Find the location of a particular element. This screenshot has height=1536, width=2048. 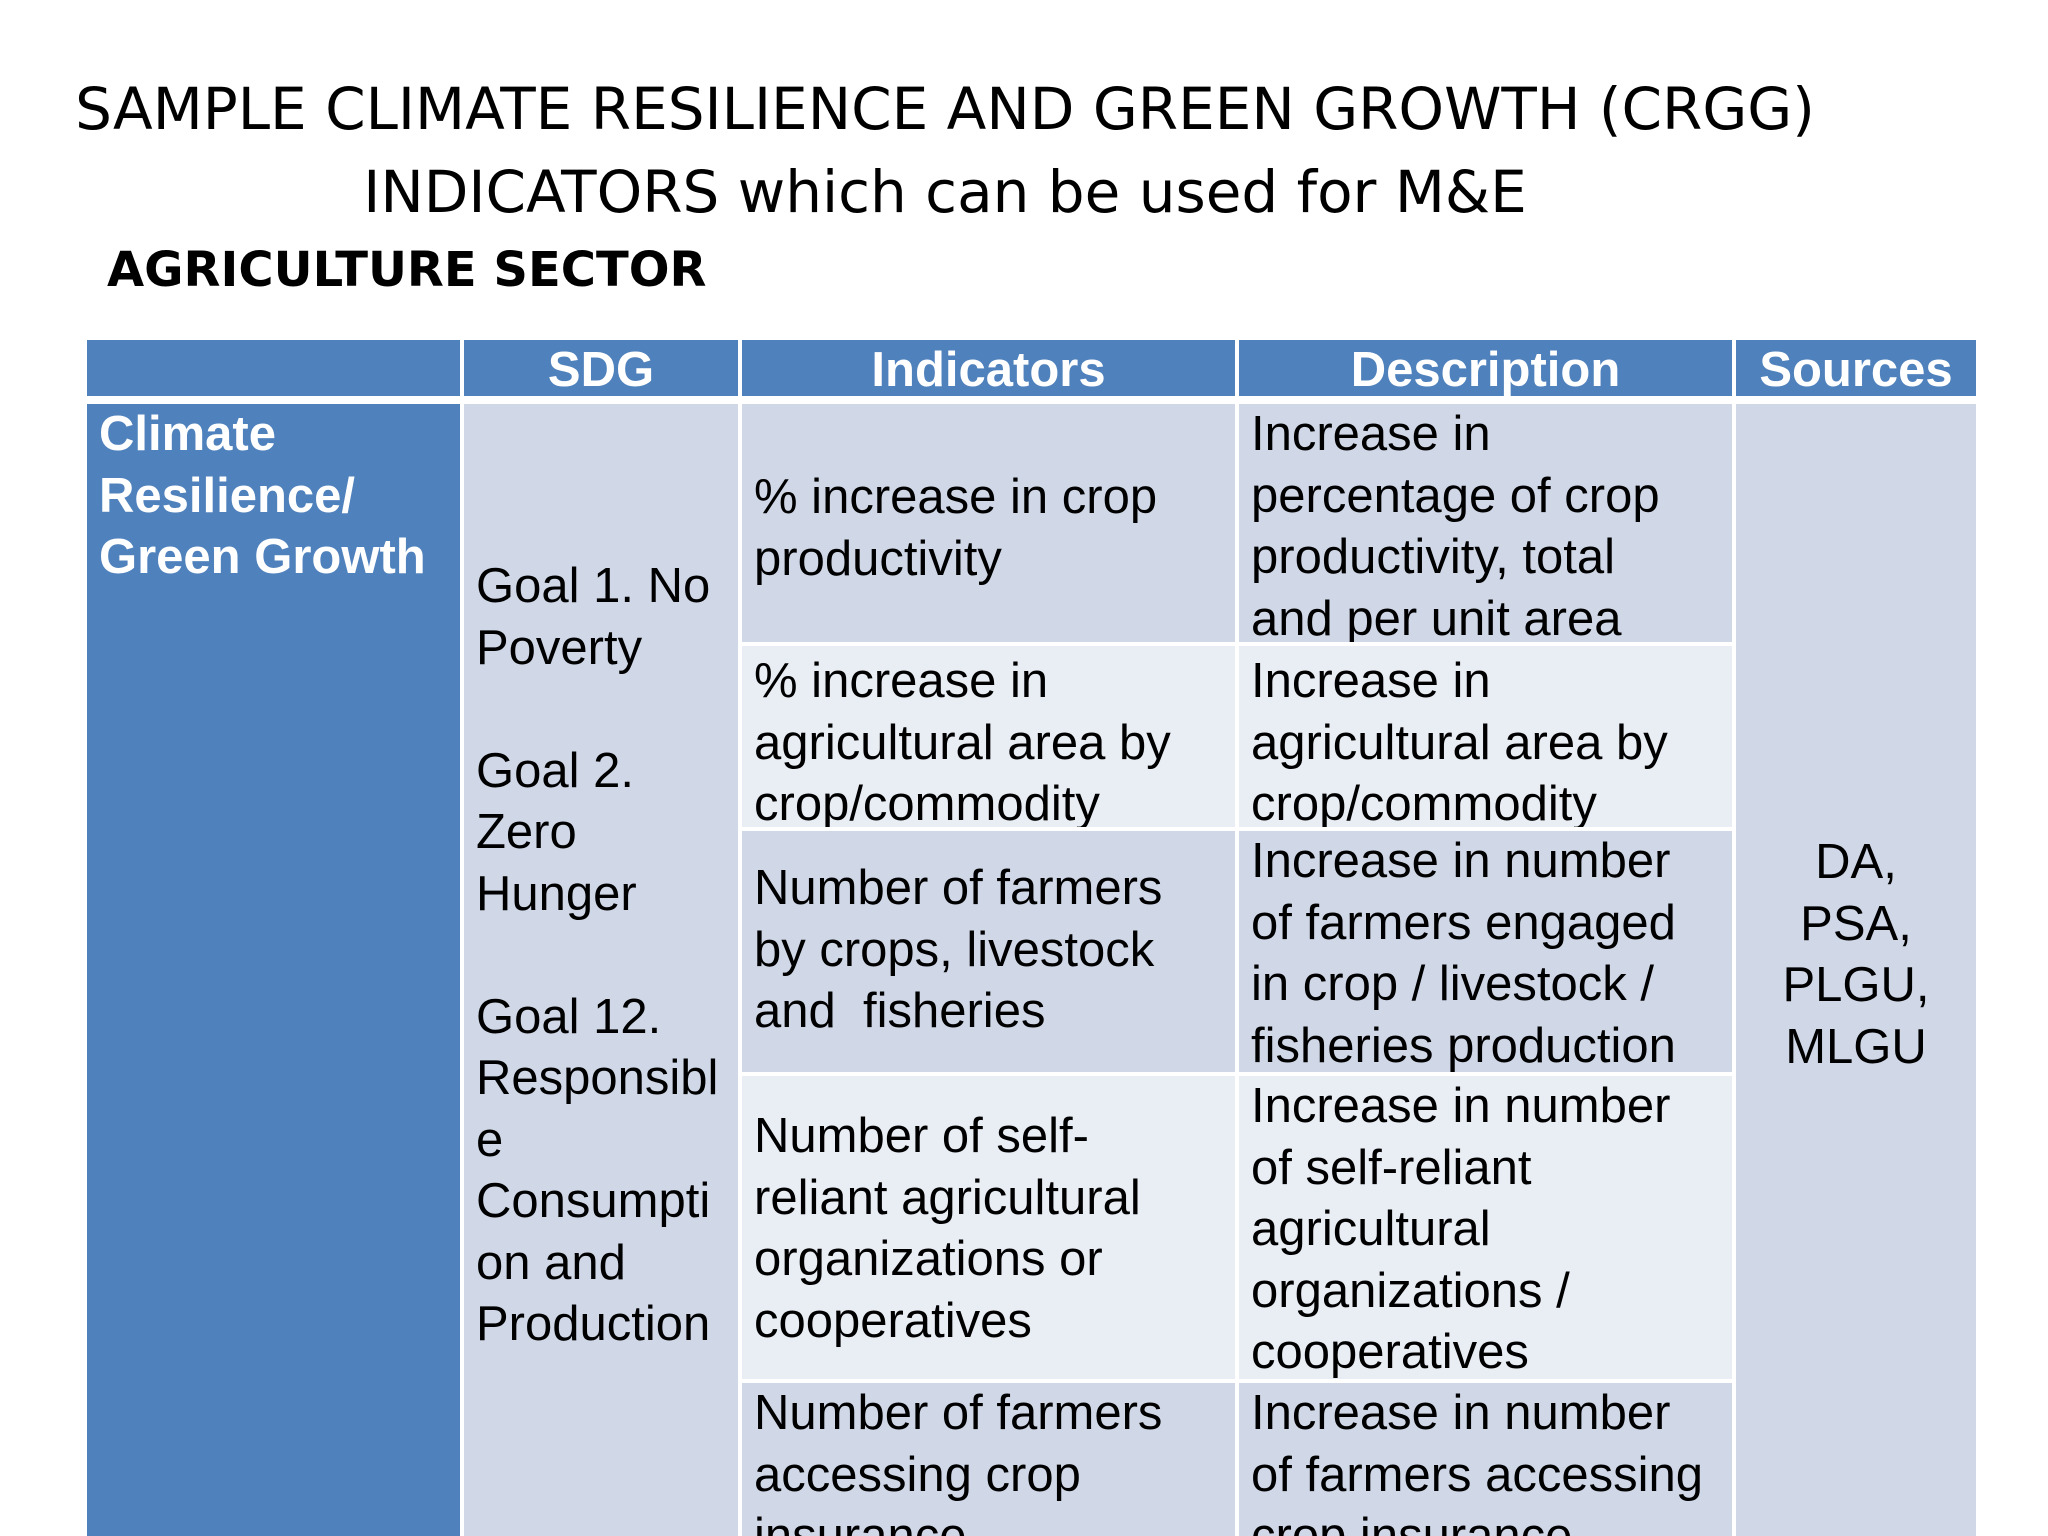

category-line: Climate is located at coordinates (188, 434).